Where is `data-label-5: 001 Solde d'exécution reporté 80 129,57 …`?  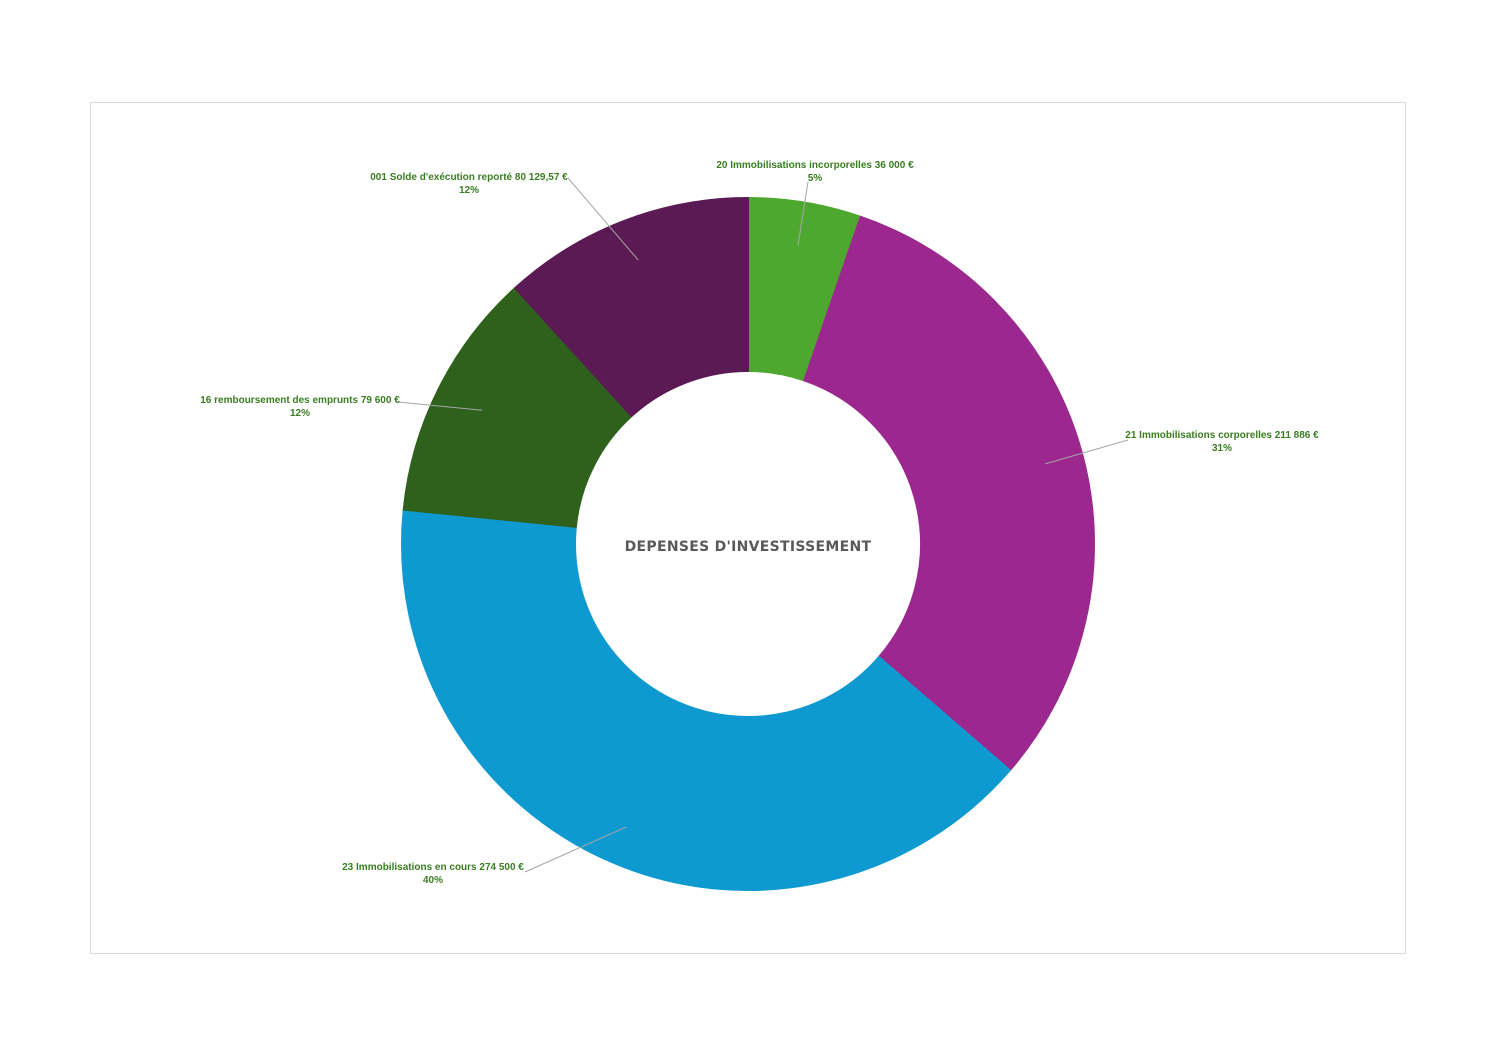 data-label-5: 001 Solde d'exécution reporté 80 129,57 … is located at coordinates (469, 177).